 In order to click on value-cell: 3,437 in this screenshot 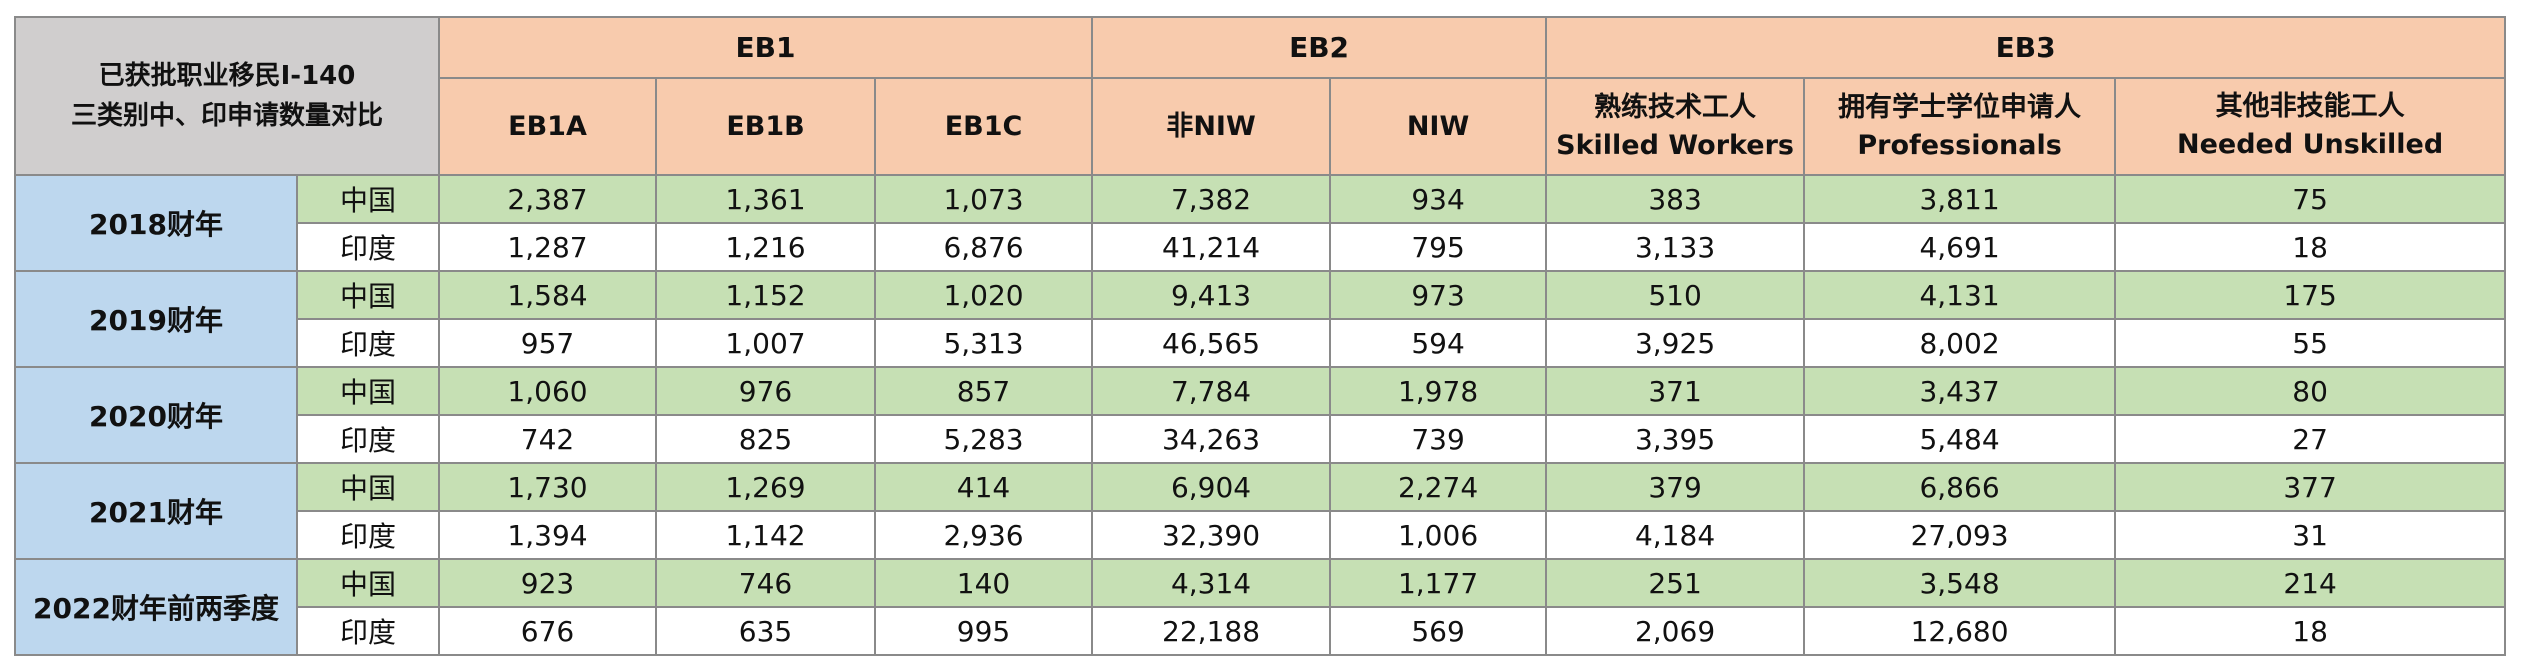, I will do `click(1960, 391)`.